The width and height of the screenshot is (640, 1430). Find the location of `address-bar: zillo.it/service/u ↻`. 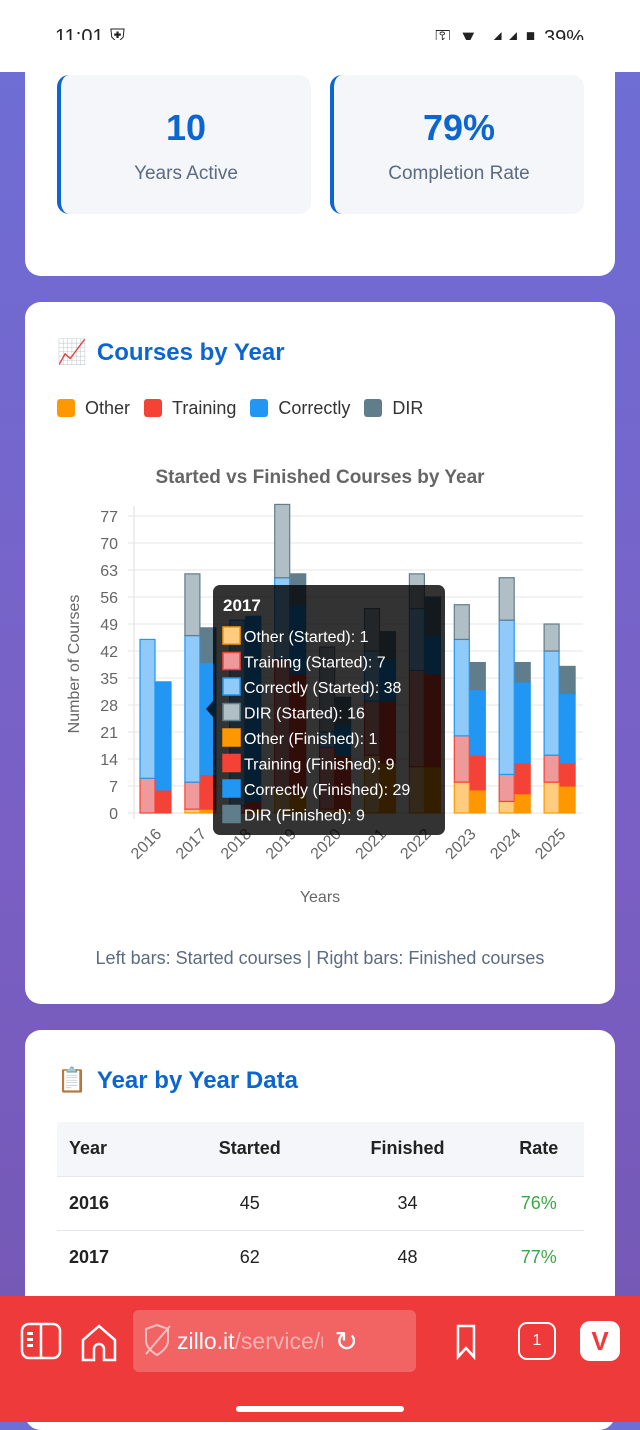

address-bar: zillo.it/service/u ↻ is located at coordinates (274, 1341).